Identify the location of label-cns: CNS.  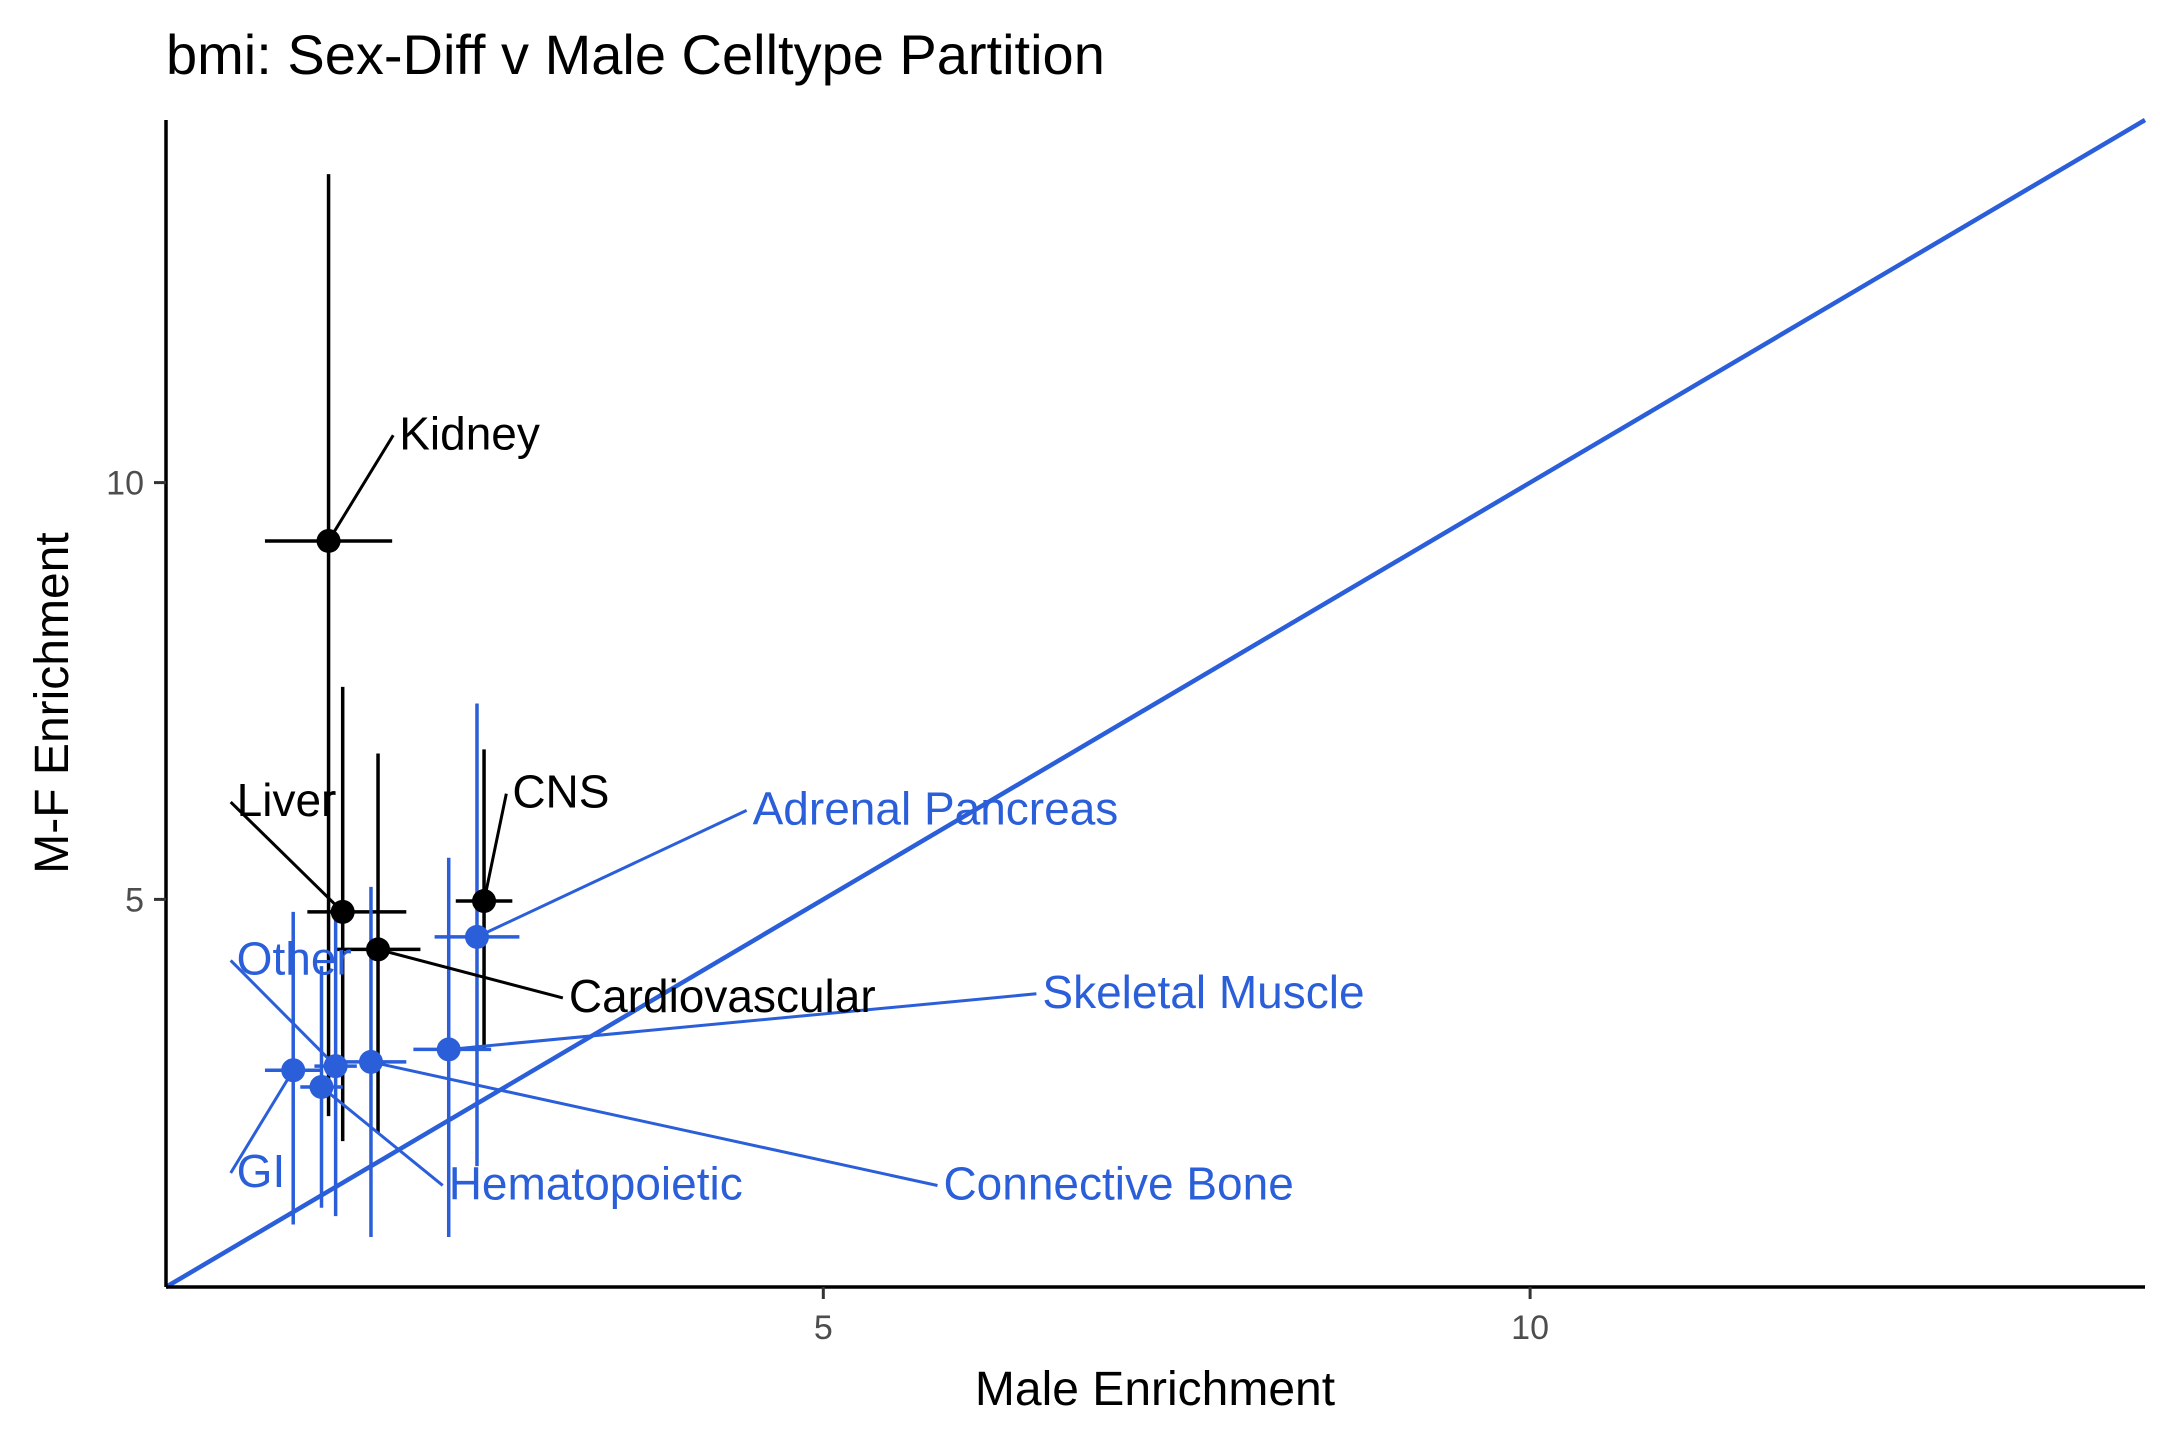
(560, 792).